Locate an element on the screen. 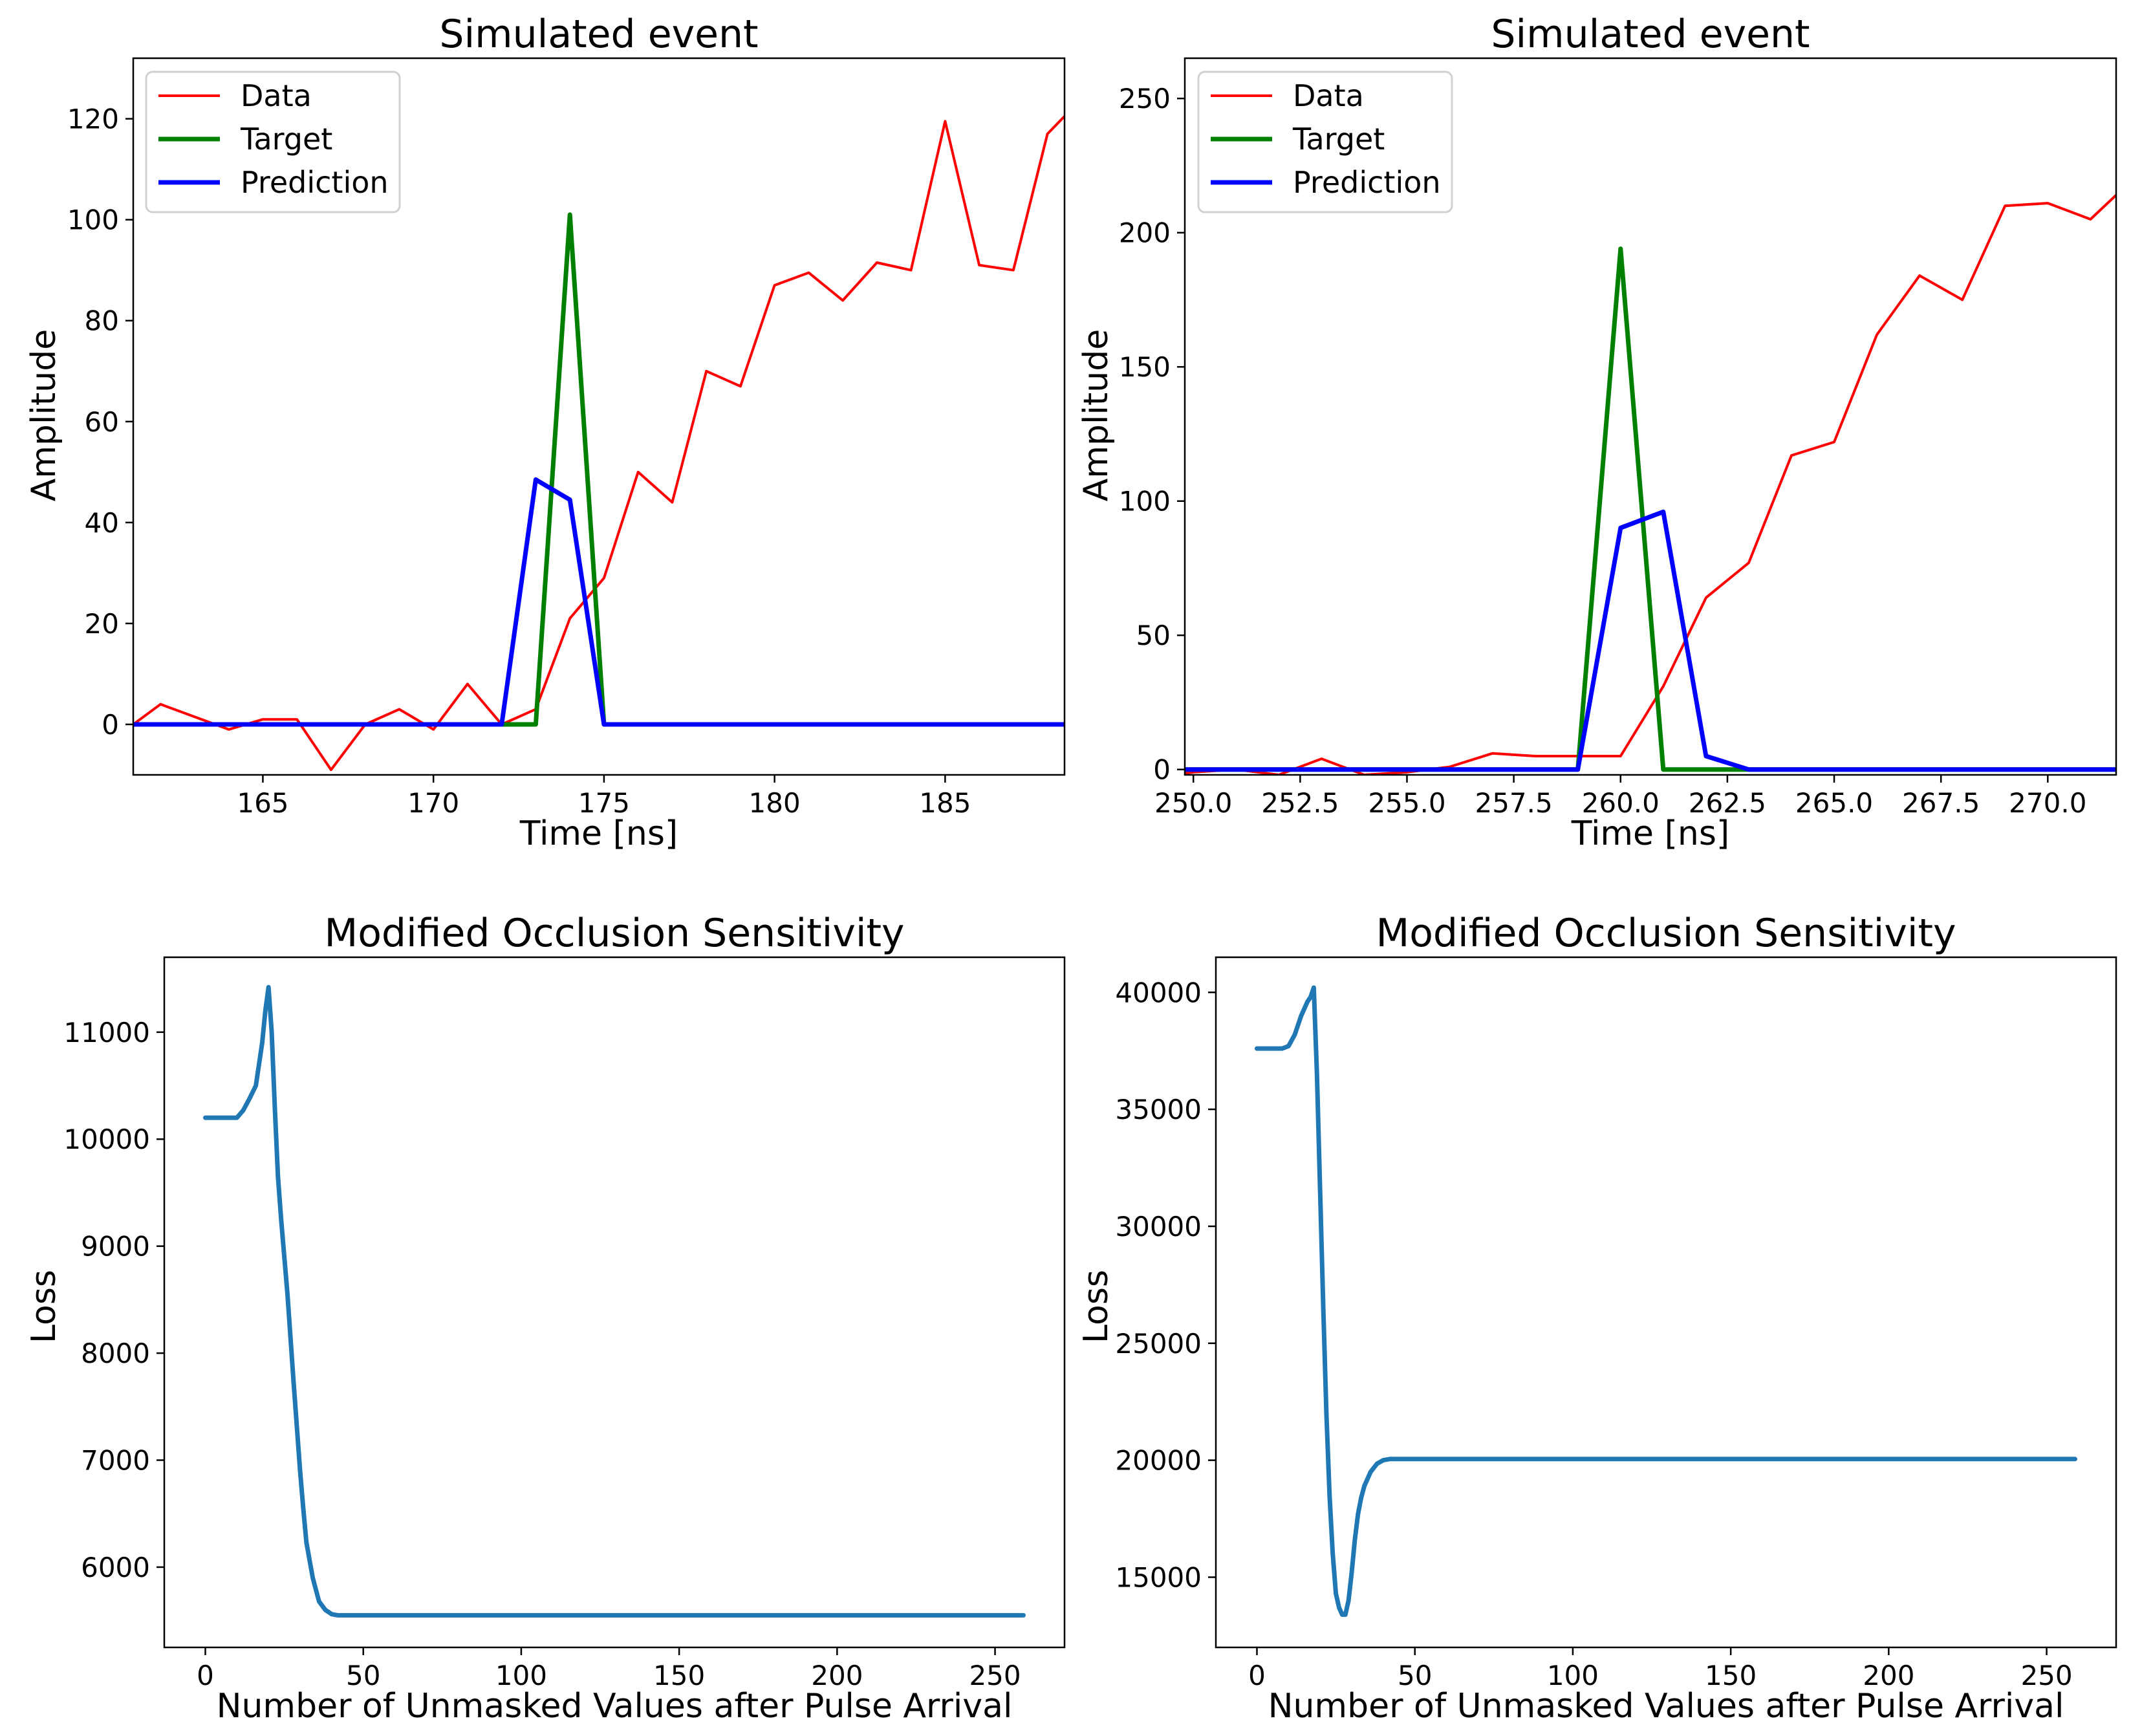  x-tick-label: 265.0 is located at coordinates (1834, 803).